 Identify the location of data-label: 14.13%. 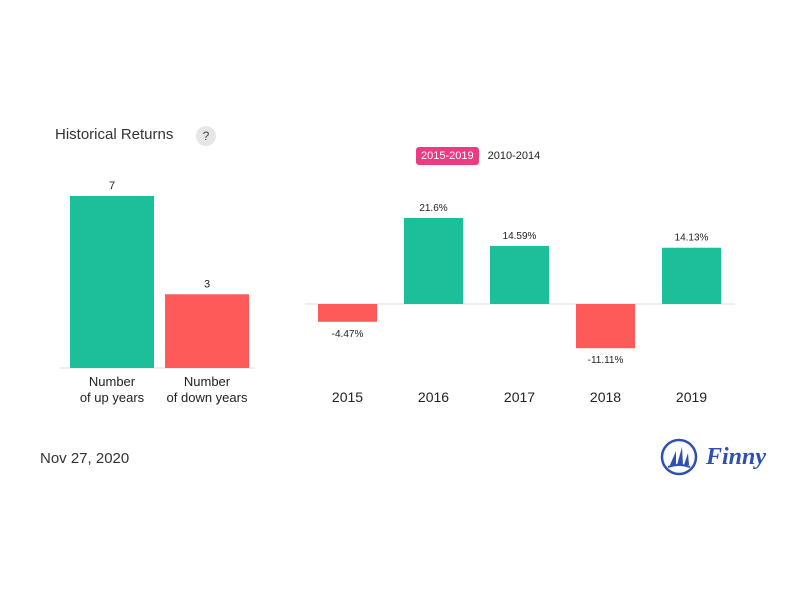
(692, 238).